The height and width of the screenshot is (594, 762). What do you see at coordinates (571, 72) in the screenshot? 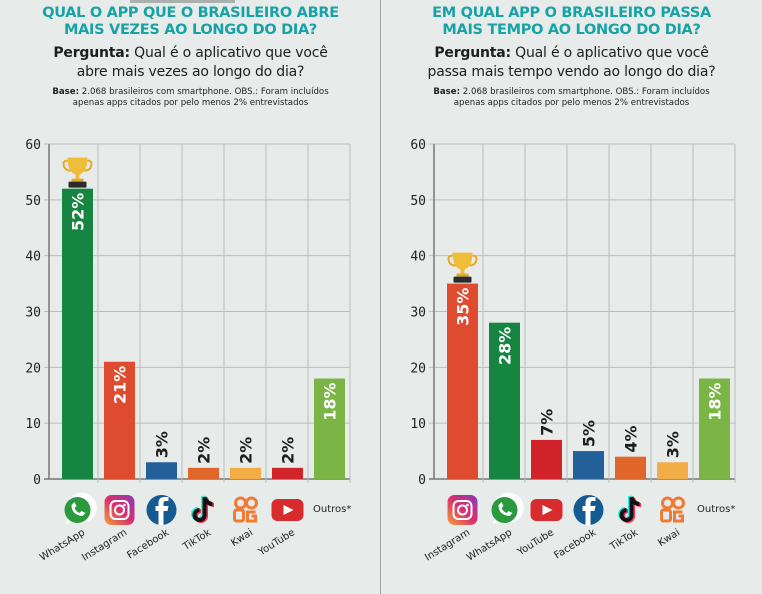
I see `question-line: passa mais tempo vendo ao longo do dia?` at bounding box center [571, 72].